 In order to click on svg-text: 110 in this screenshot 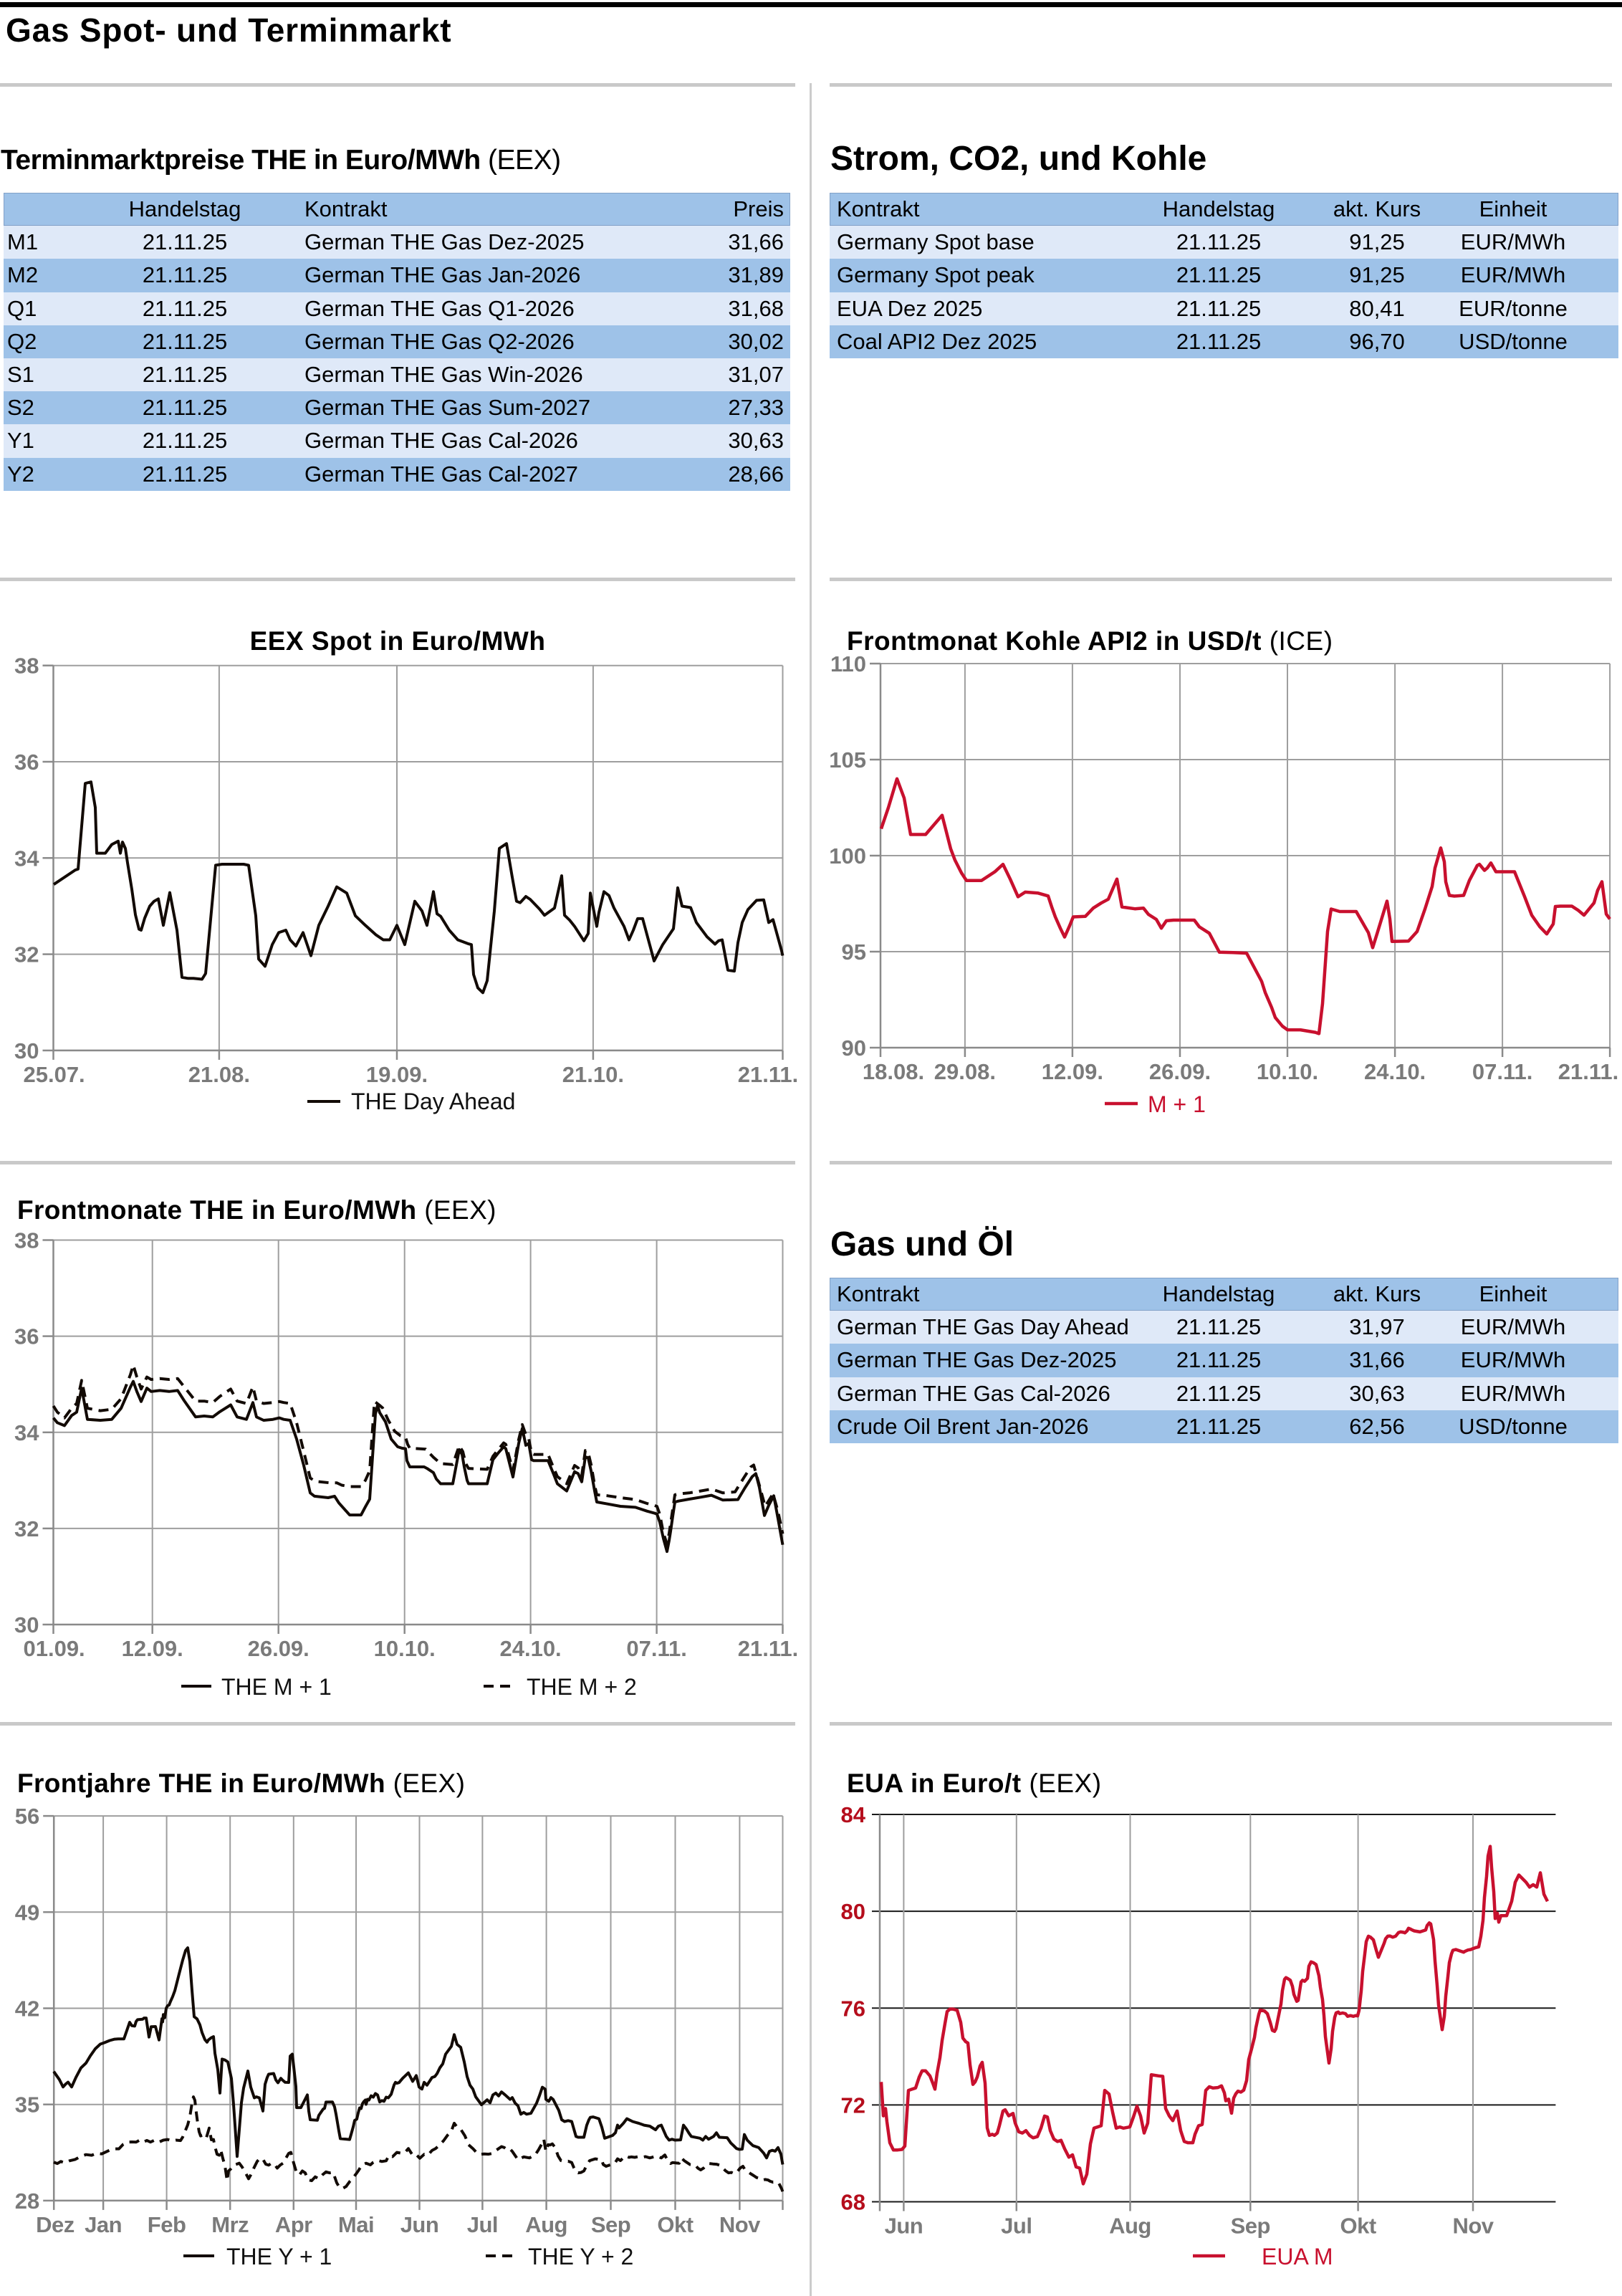, I will do `click(848, 663)`.